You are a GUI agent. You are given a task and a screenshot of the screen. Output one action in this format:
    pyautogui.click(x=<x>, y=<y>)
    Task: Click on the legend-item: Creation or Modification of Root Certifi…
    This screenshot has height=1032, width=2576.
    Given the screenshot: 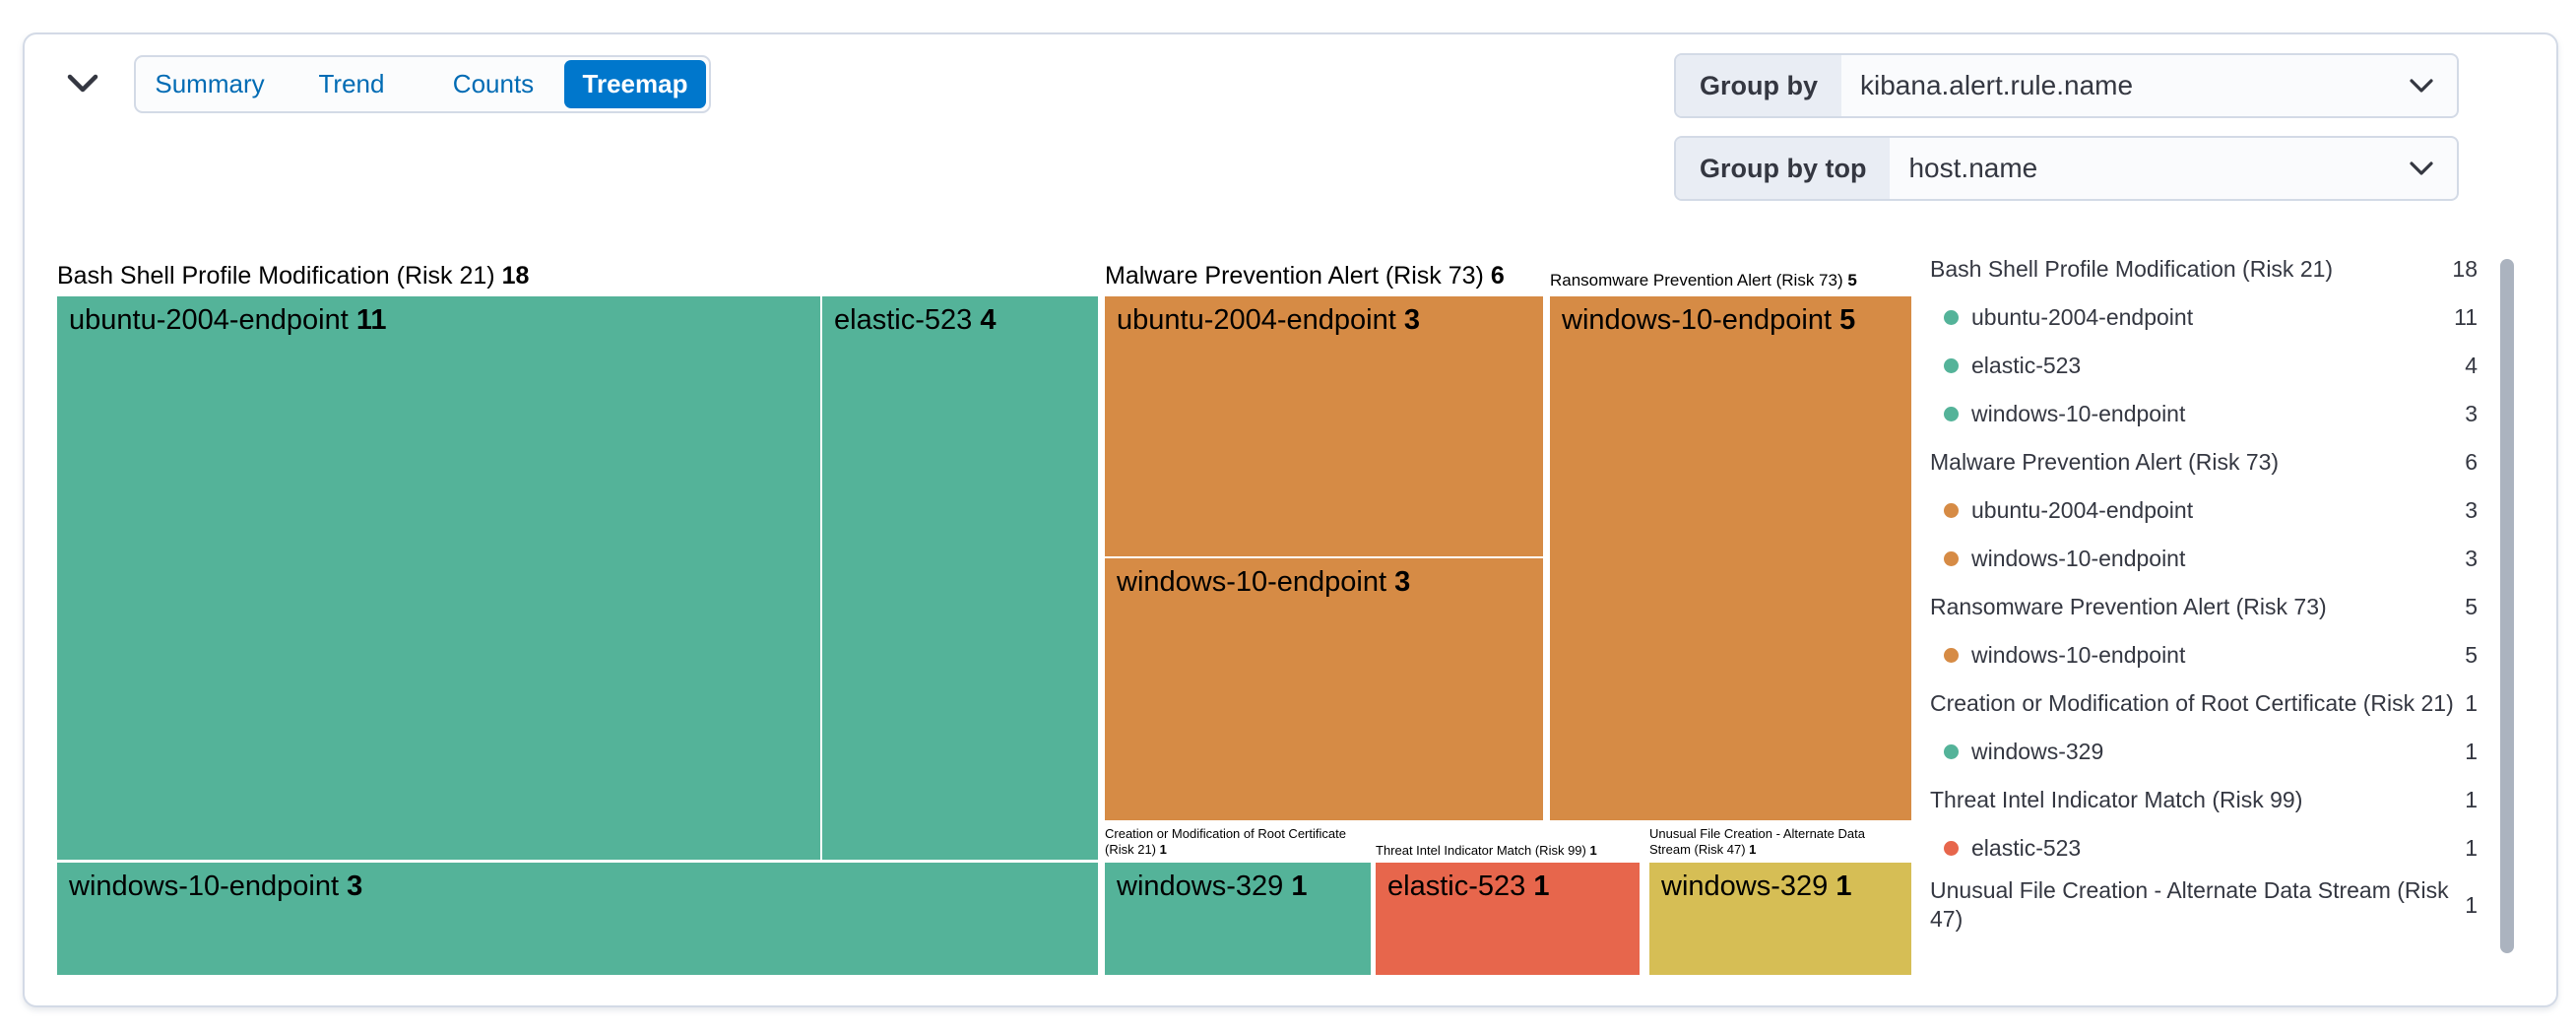 What is the action you would take?
    pyautogui.click(x=2204, y=703)
    